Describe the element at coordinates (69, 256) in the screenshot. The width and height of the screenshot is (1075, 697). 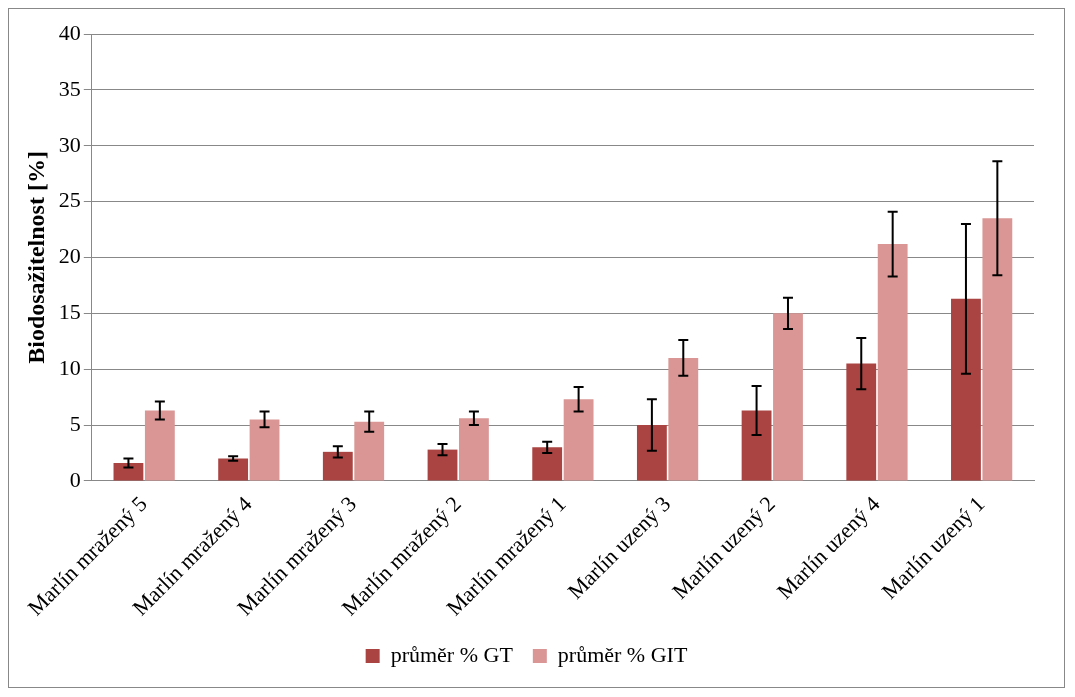
I see `y-tick-label: 20` at that location.